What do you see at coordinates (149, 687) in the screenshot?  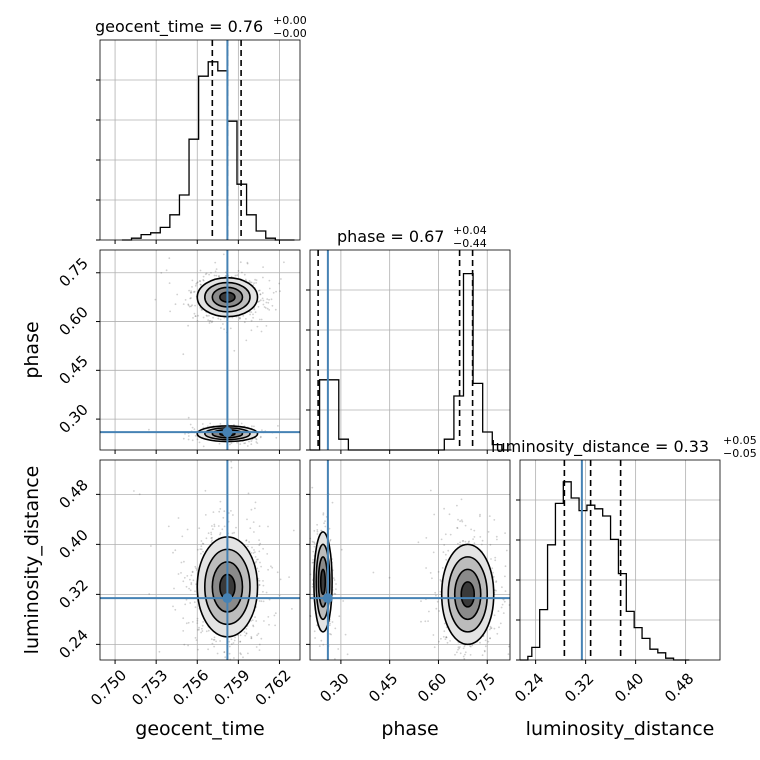 I see `xtick-label-geocent_time-1: 0.753` at bounding box center [149, 687].